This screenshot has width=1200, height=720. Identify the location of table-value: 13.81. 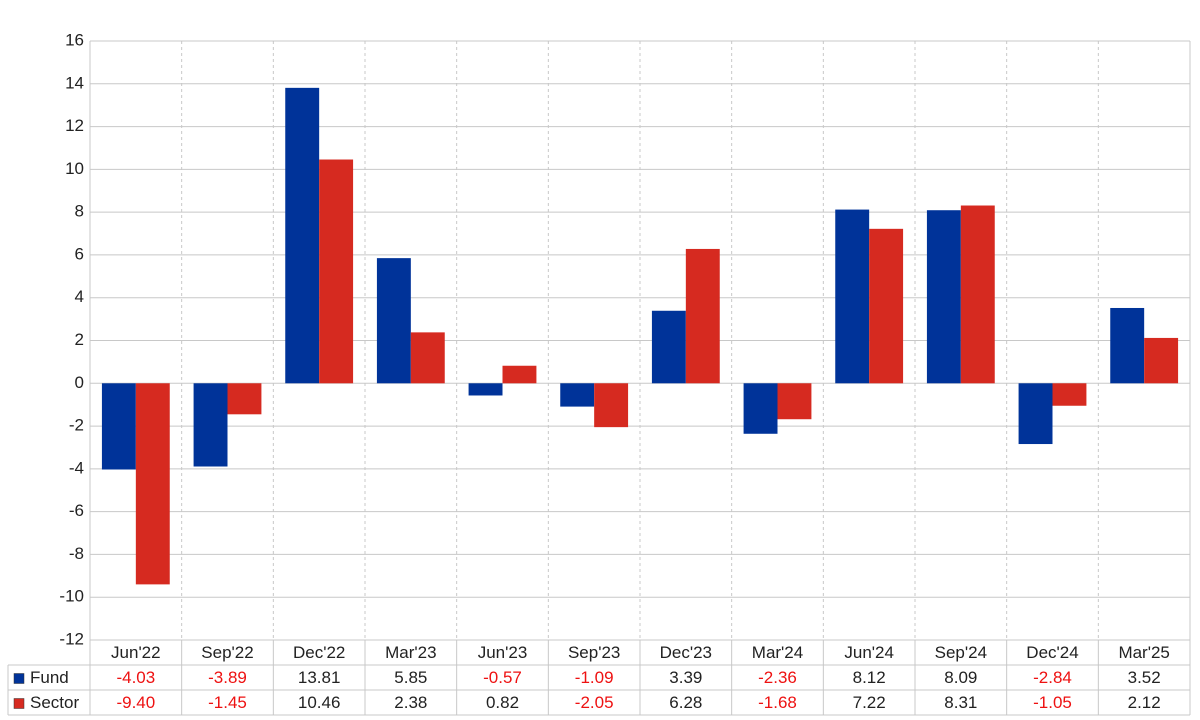
(319, 677).